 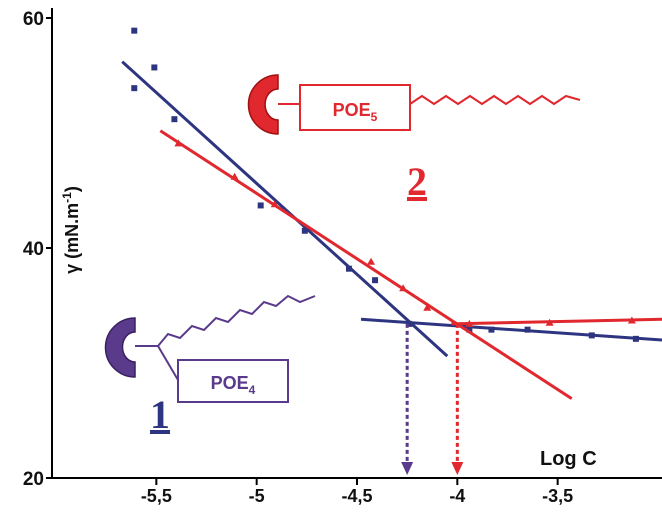 What do you see at coordinates (568, 459) in the screenshot?
I see `x-axis-label: Log C` at bounding box center [568, 459].